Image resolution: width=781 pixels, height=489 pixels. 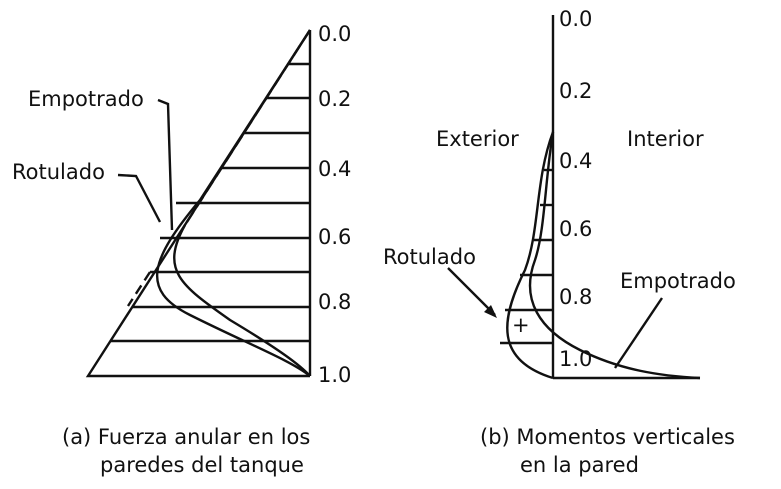 I want to click on sign: +, so click(x=521, y=325).